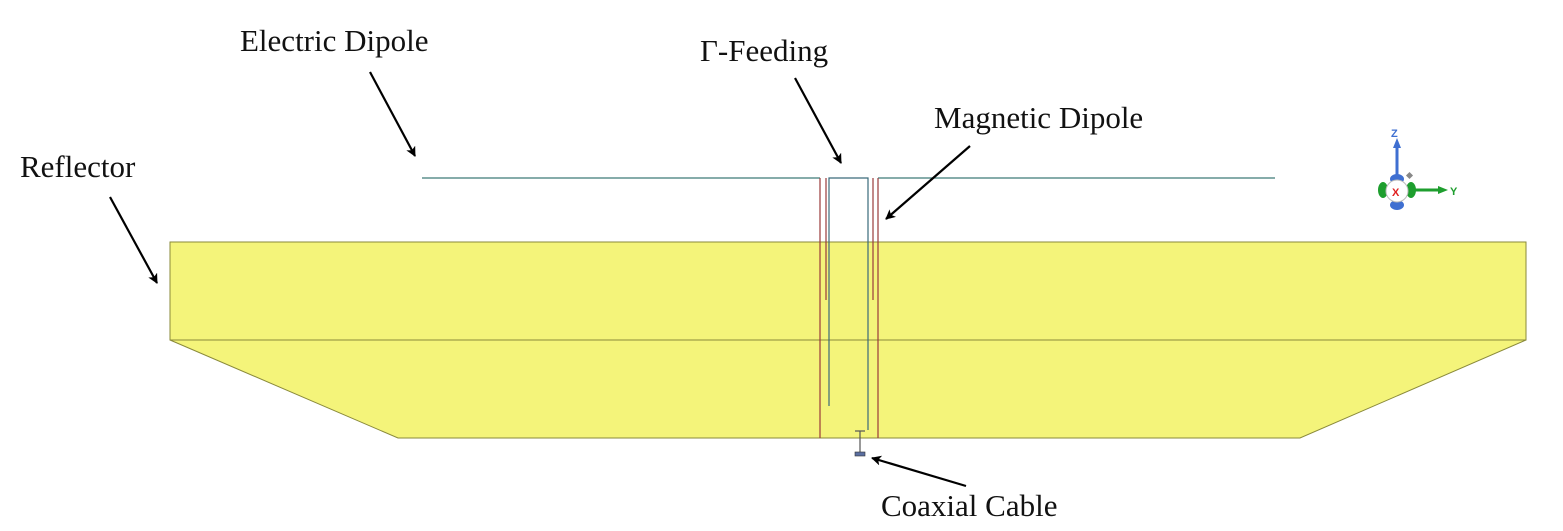  I want to click on magnetic-dipole-label: Magnetic Dipole, so click(1038, 117).